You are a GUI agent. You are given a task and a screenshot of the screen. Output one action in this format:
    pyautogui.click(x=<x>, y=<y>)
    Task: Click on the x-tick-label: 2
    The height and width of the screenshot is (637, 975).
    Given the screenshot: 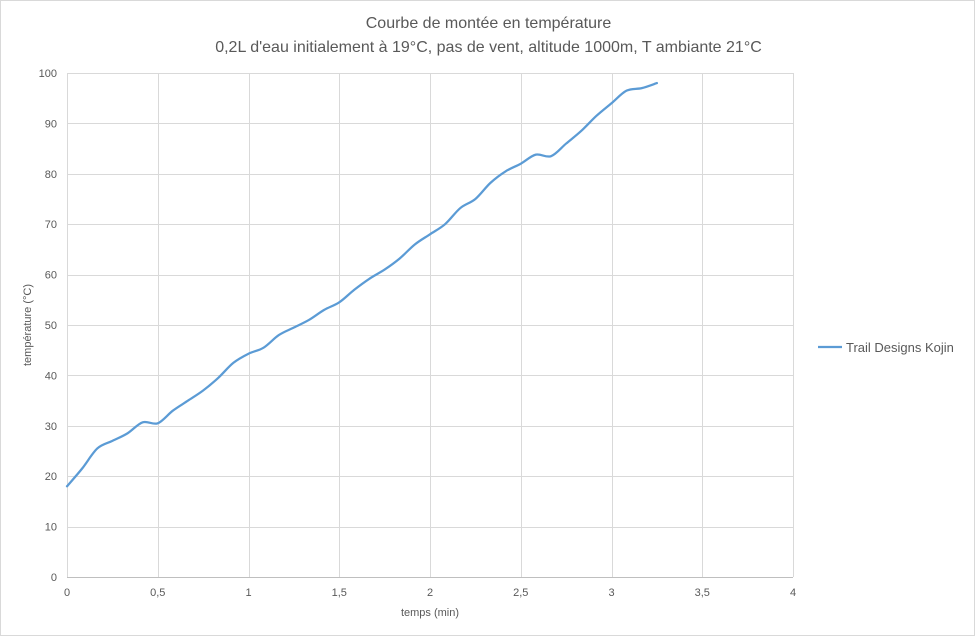 What is the action you would take?
    pyautogui.click(x=430, y=593)
    